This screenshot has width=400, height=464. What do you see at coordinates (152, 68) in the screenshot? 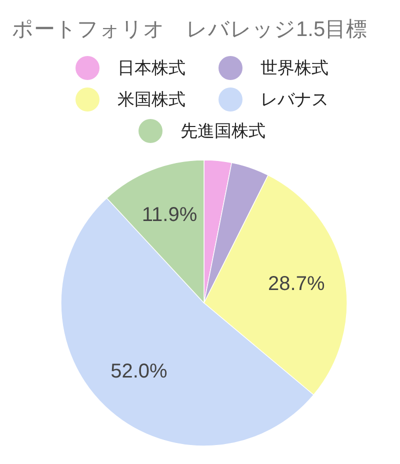
I see `legend-label: 日本株式` at bounding box center [152, 68].